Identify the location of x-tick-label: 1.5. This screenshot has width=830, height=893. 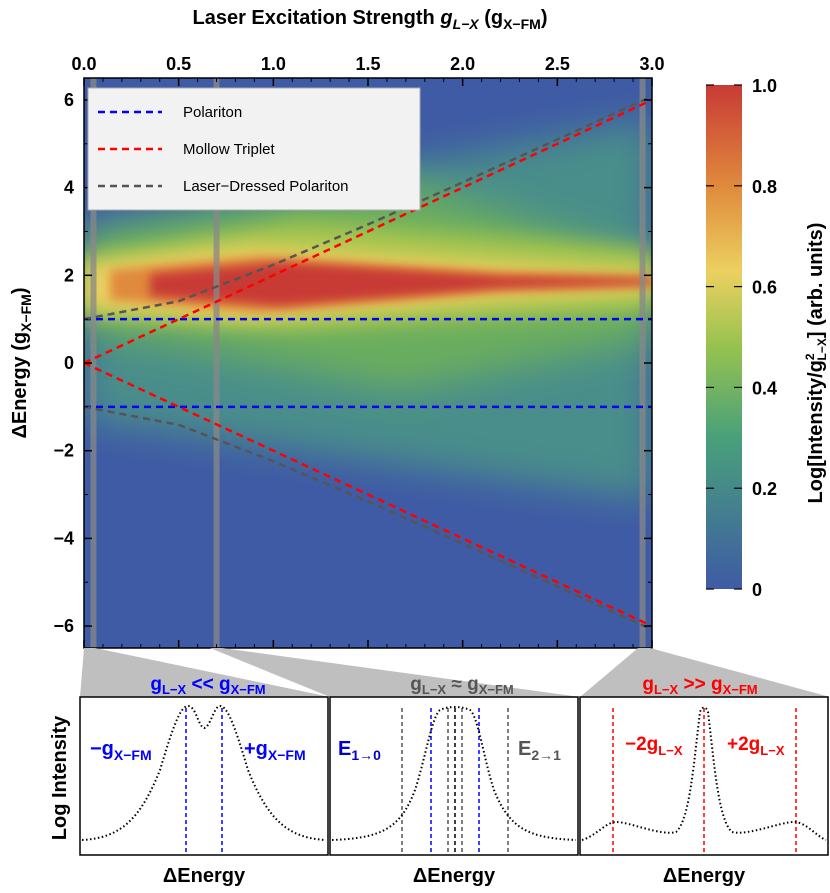
(367, 64).